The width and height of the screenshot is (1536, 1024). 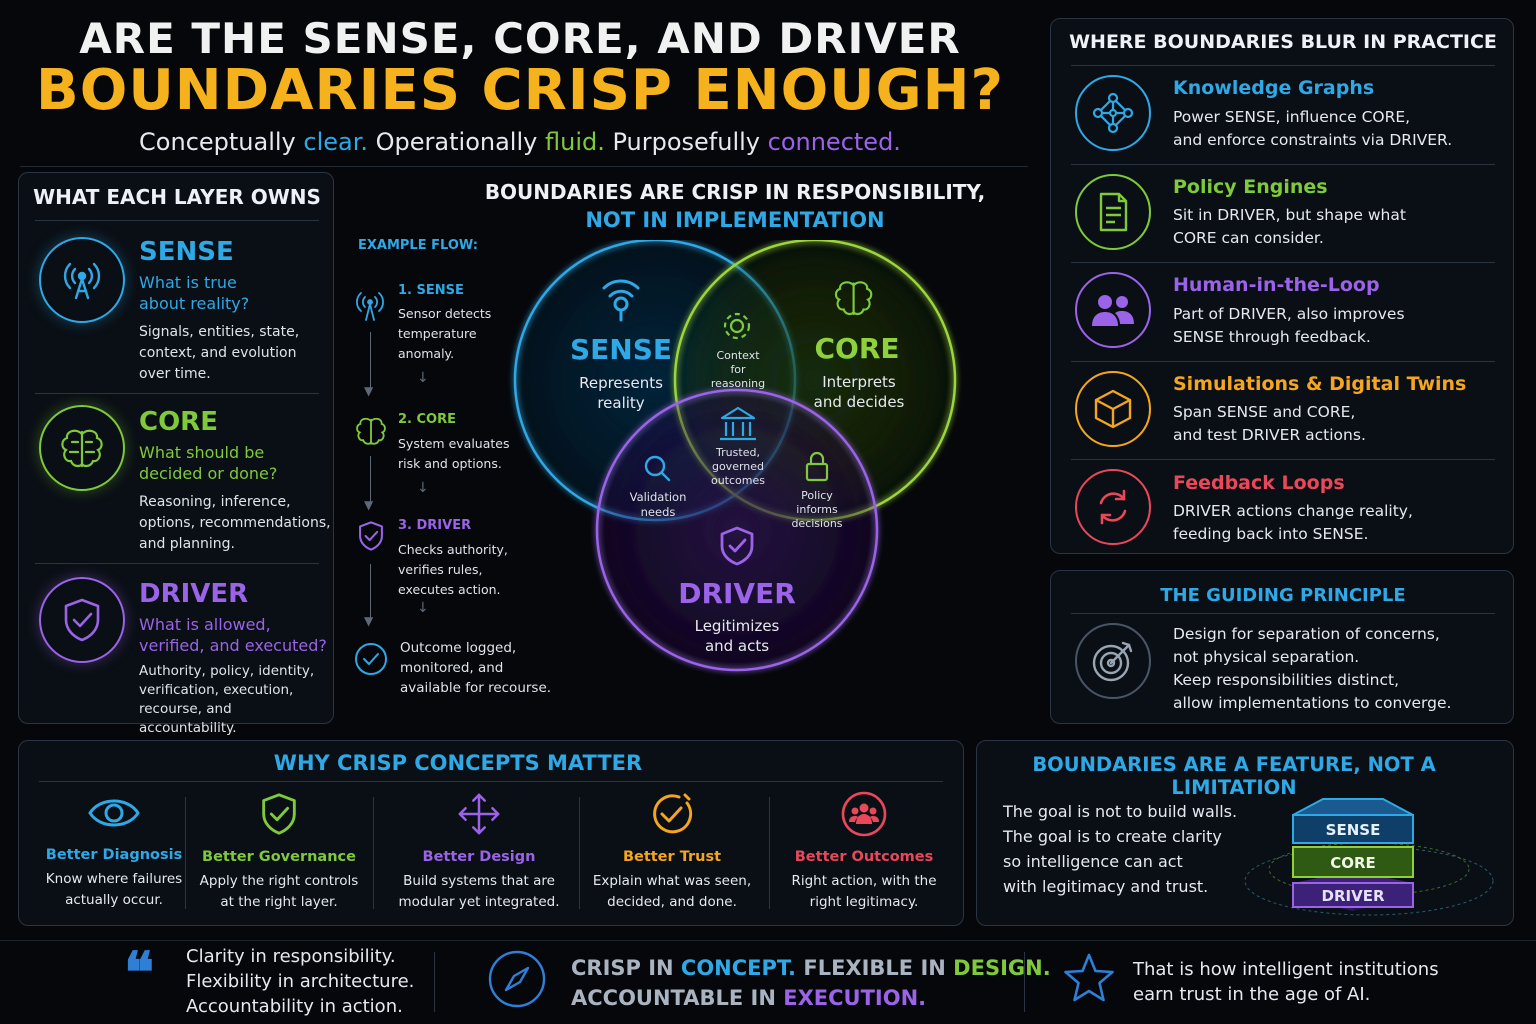 What do you see at coordinates (1264, 412) in the screenshot?
I see `rp-text-line: Span SENSE and CORE,` at bounding box center [1264, 412].